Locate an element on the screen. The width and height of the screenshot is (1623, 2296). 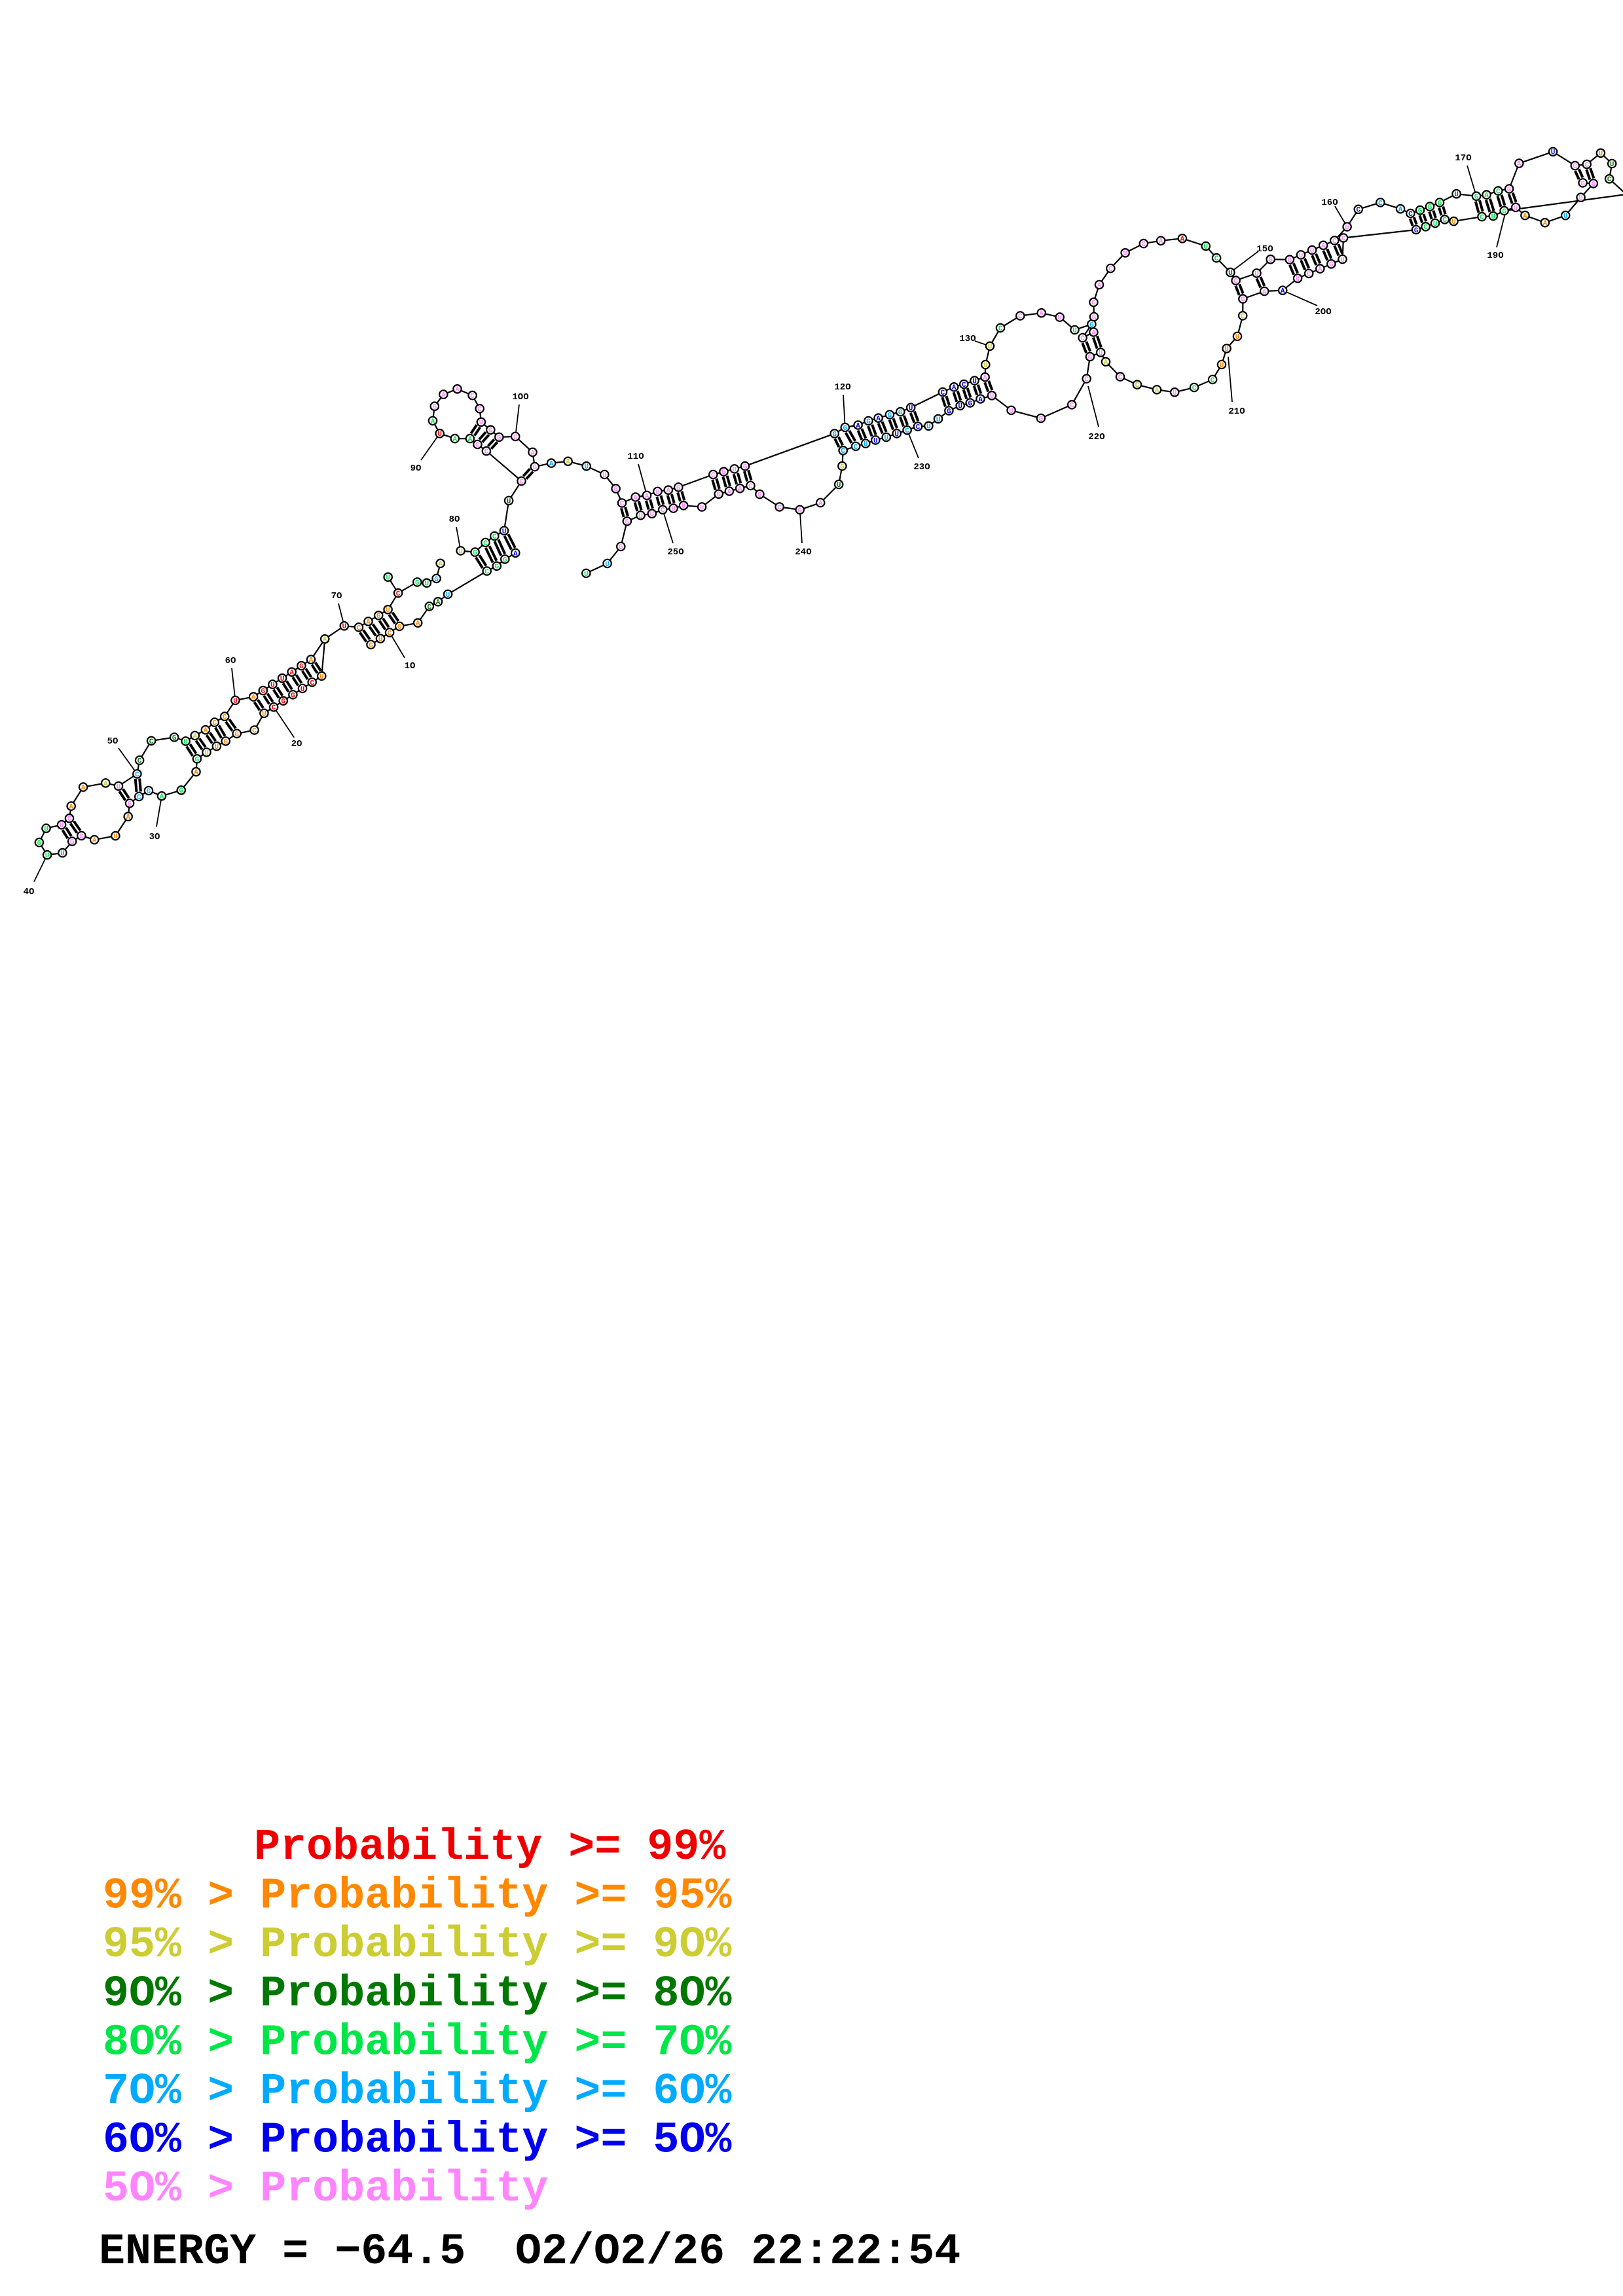
svg-text: 16O is located at coordinates (1329, 203).